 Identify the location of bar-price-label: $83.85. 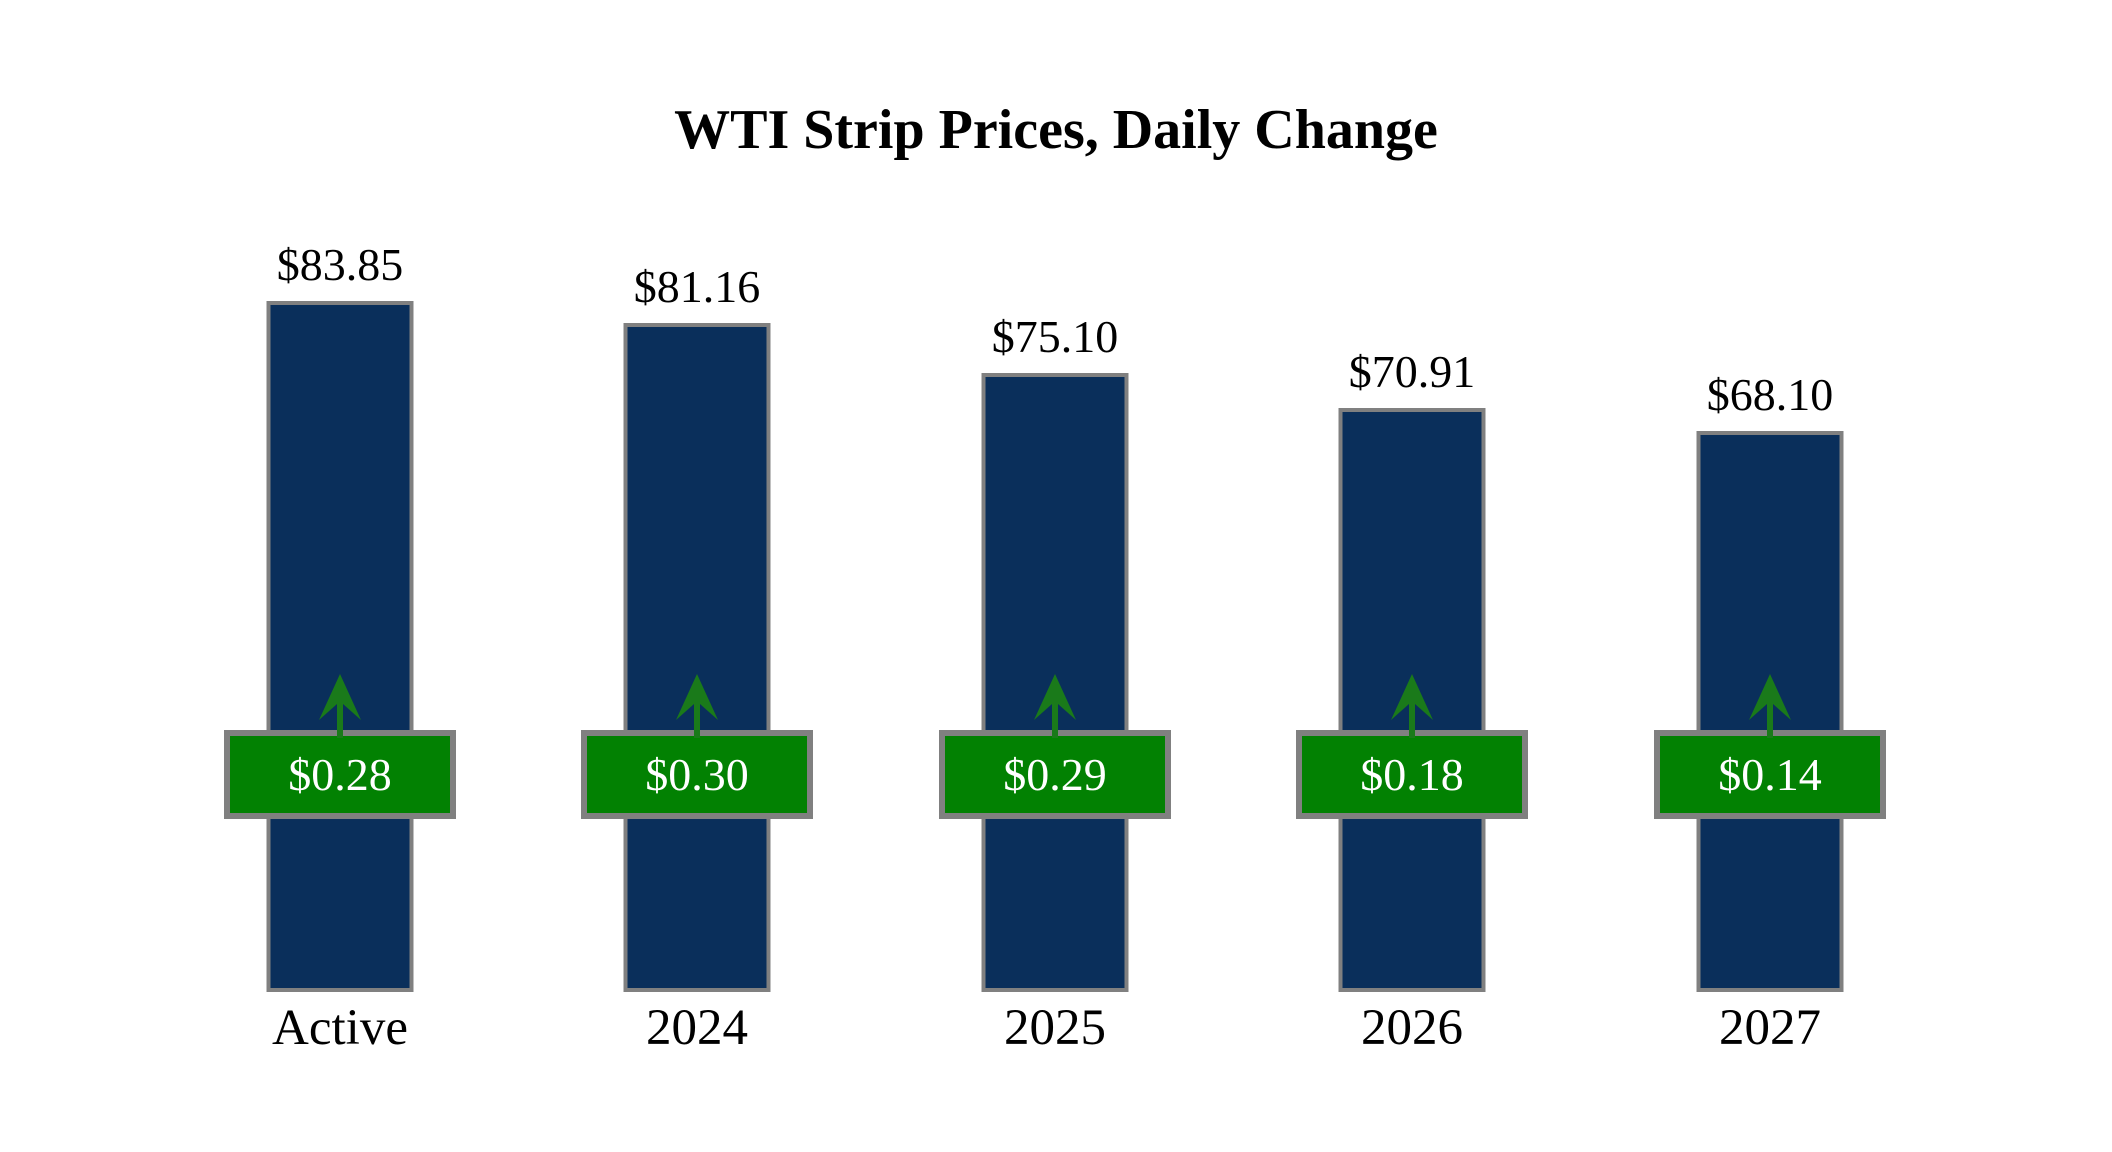
(340, 265).